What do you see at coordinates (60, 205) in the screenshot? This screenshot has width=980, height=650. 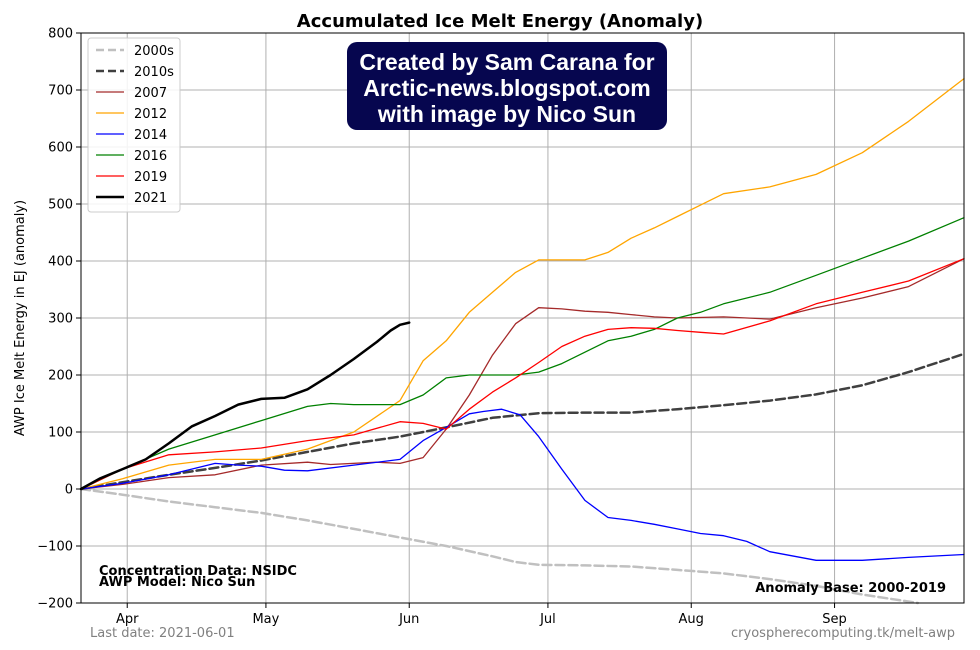 I see `y-tick-label: 500` at bounding box center [60, 205].